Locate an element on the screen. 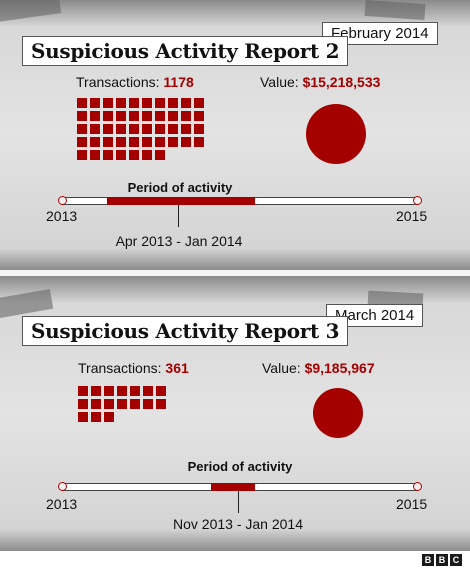  report-date: March 2014 is located at coordinates (375, 315).